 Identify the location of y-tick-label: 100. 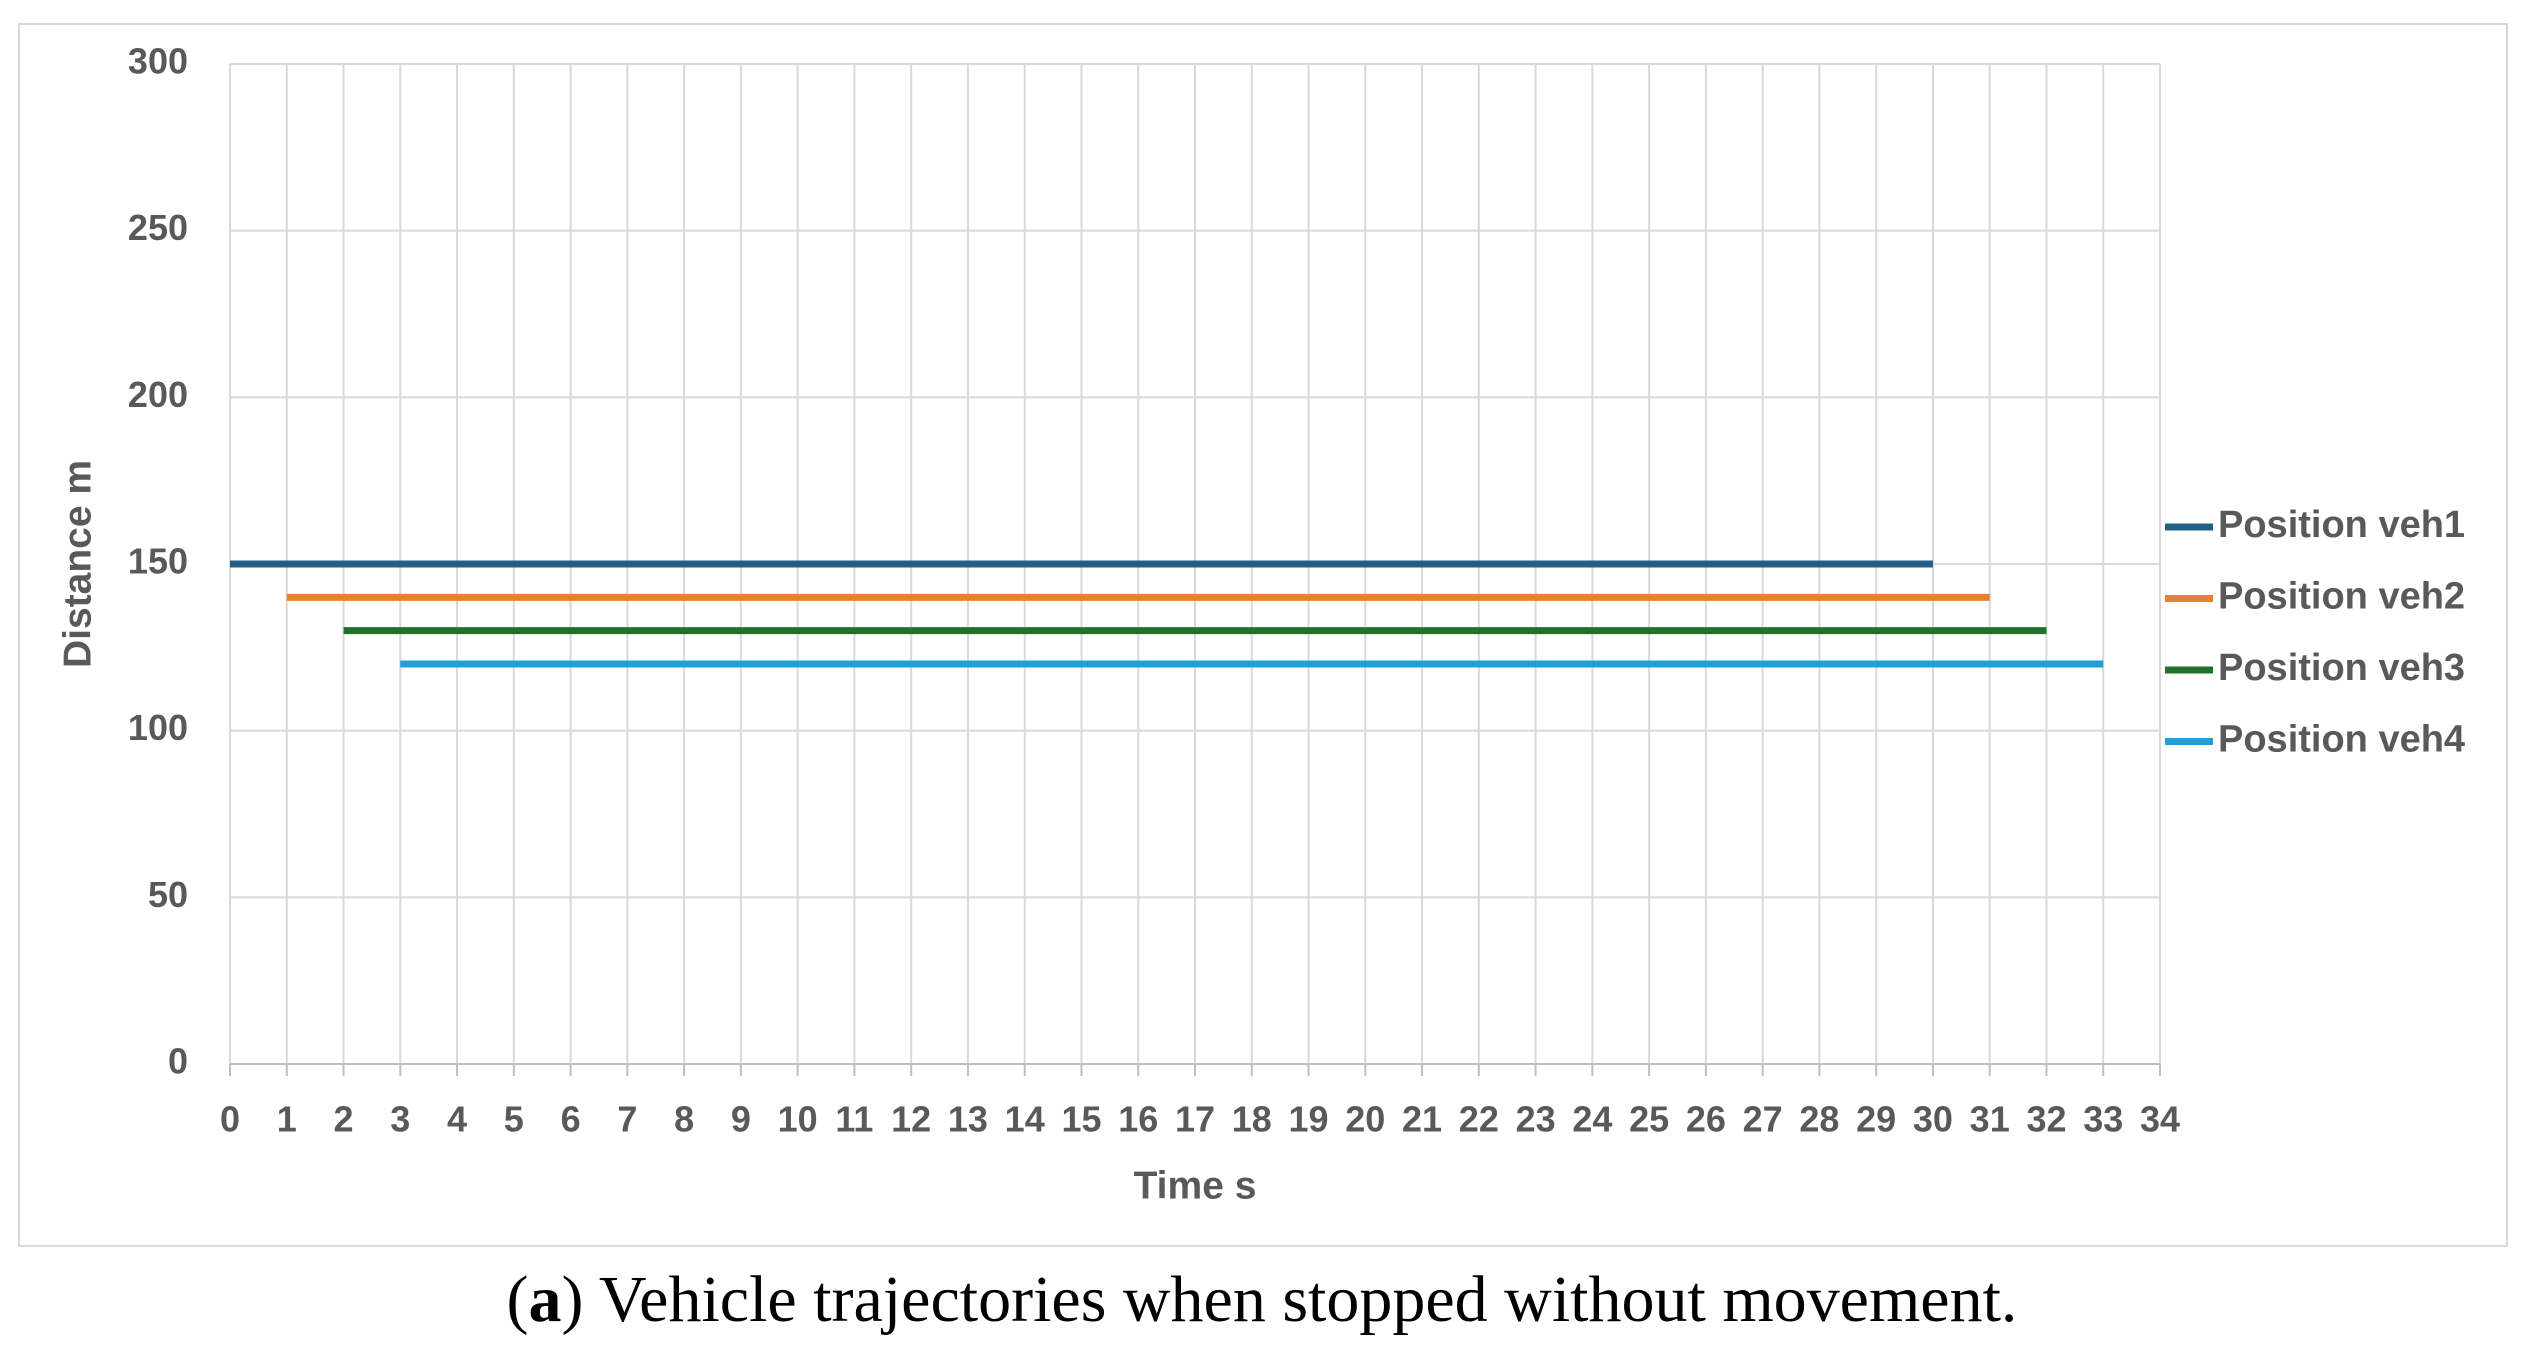
(158, 727).